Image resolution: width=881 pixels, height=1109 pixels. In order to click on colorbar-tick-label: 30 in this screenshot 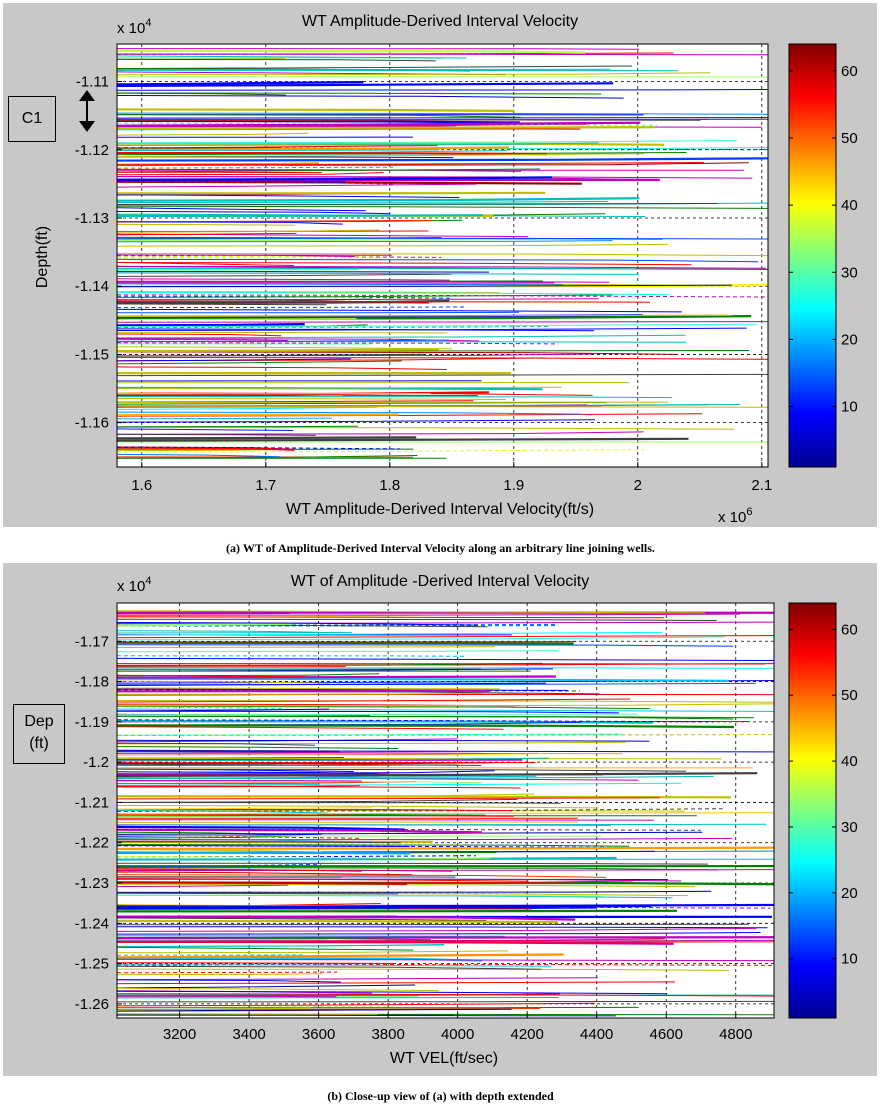, I will do `click(849, 272)`.